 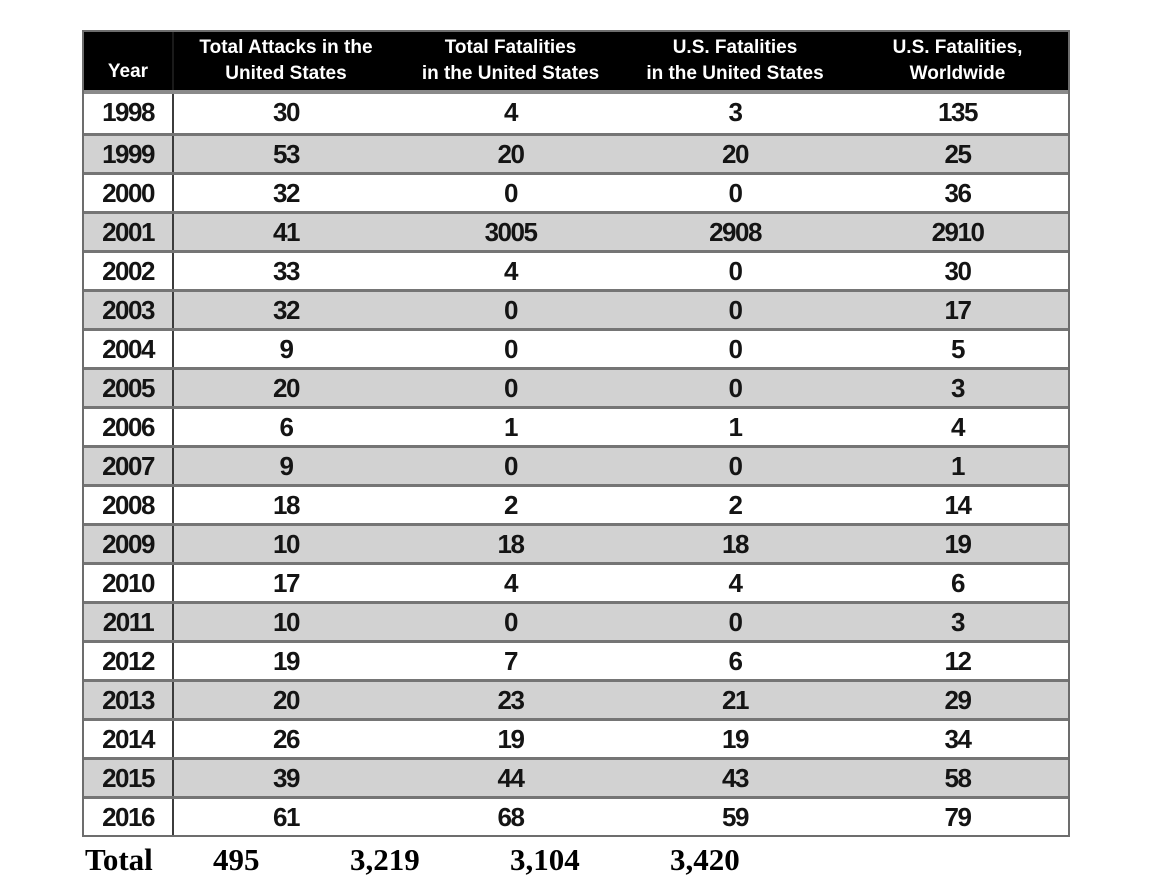 I want to click on value-cell: 29, so click(x=958, y=700).